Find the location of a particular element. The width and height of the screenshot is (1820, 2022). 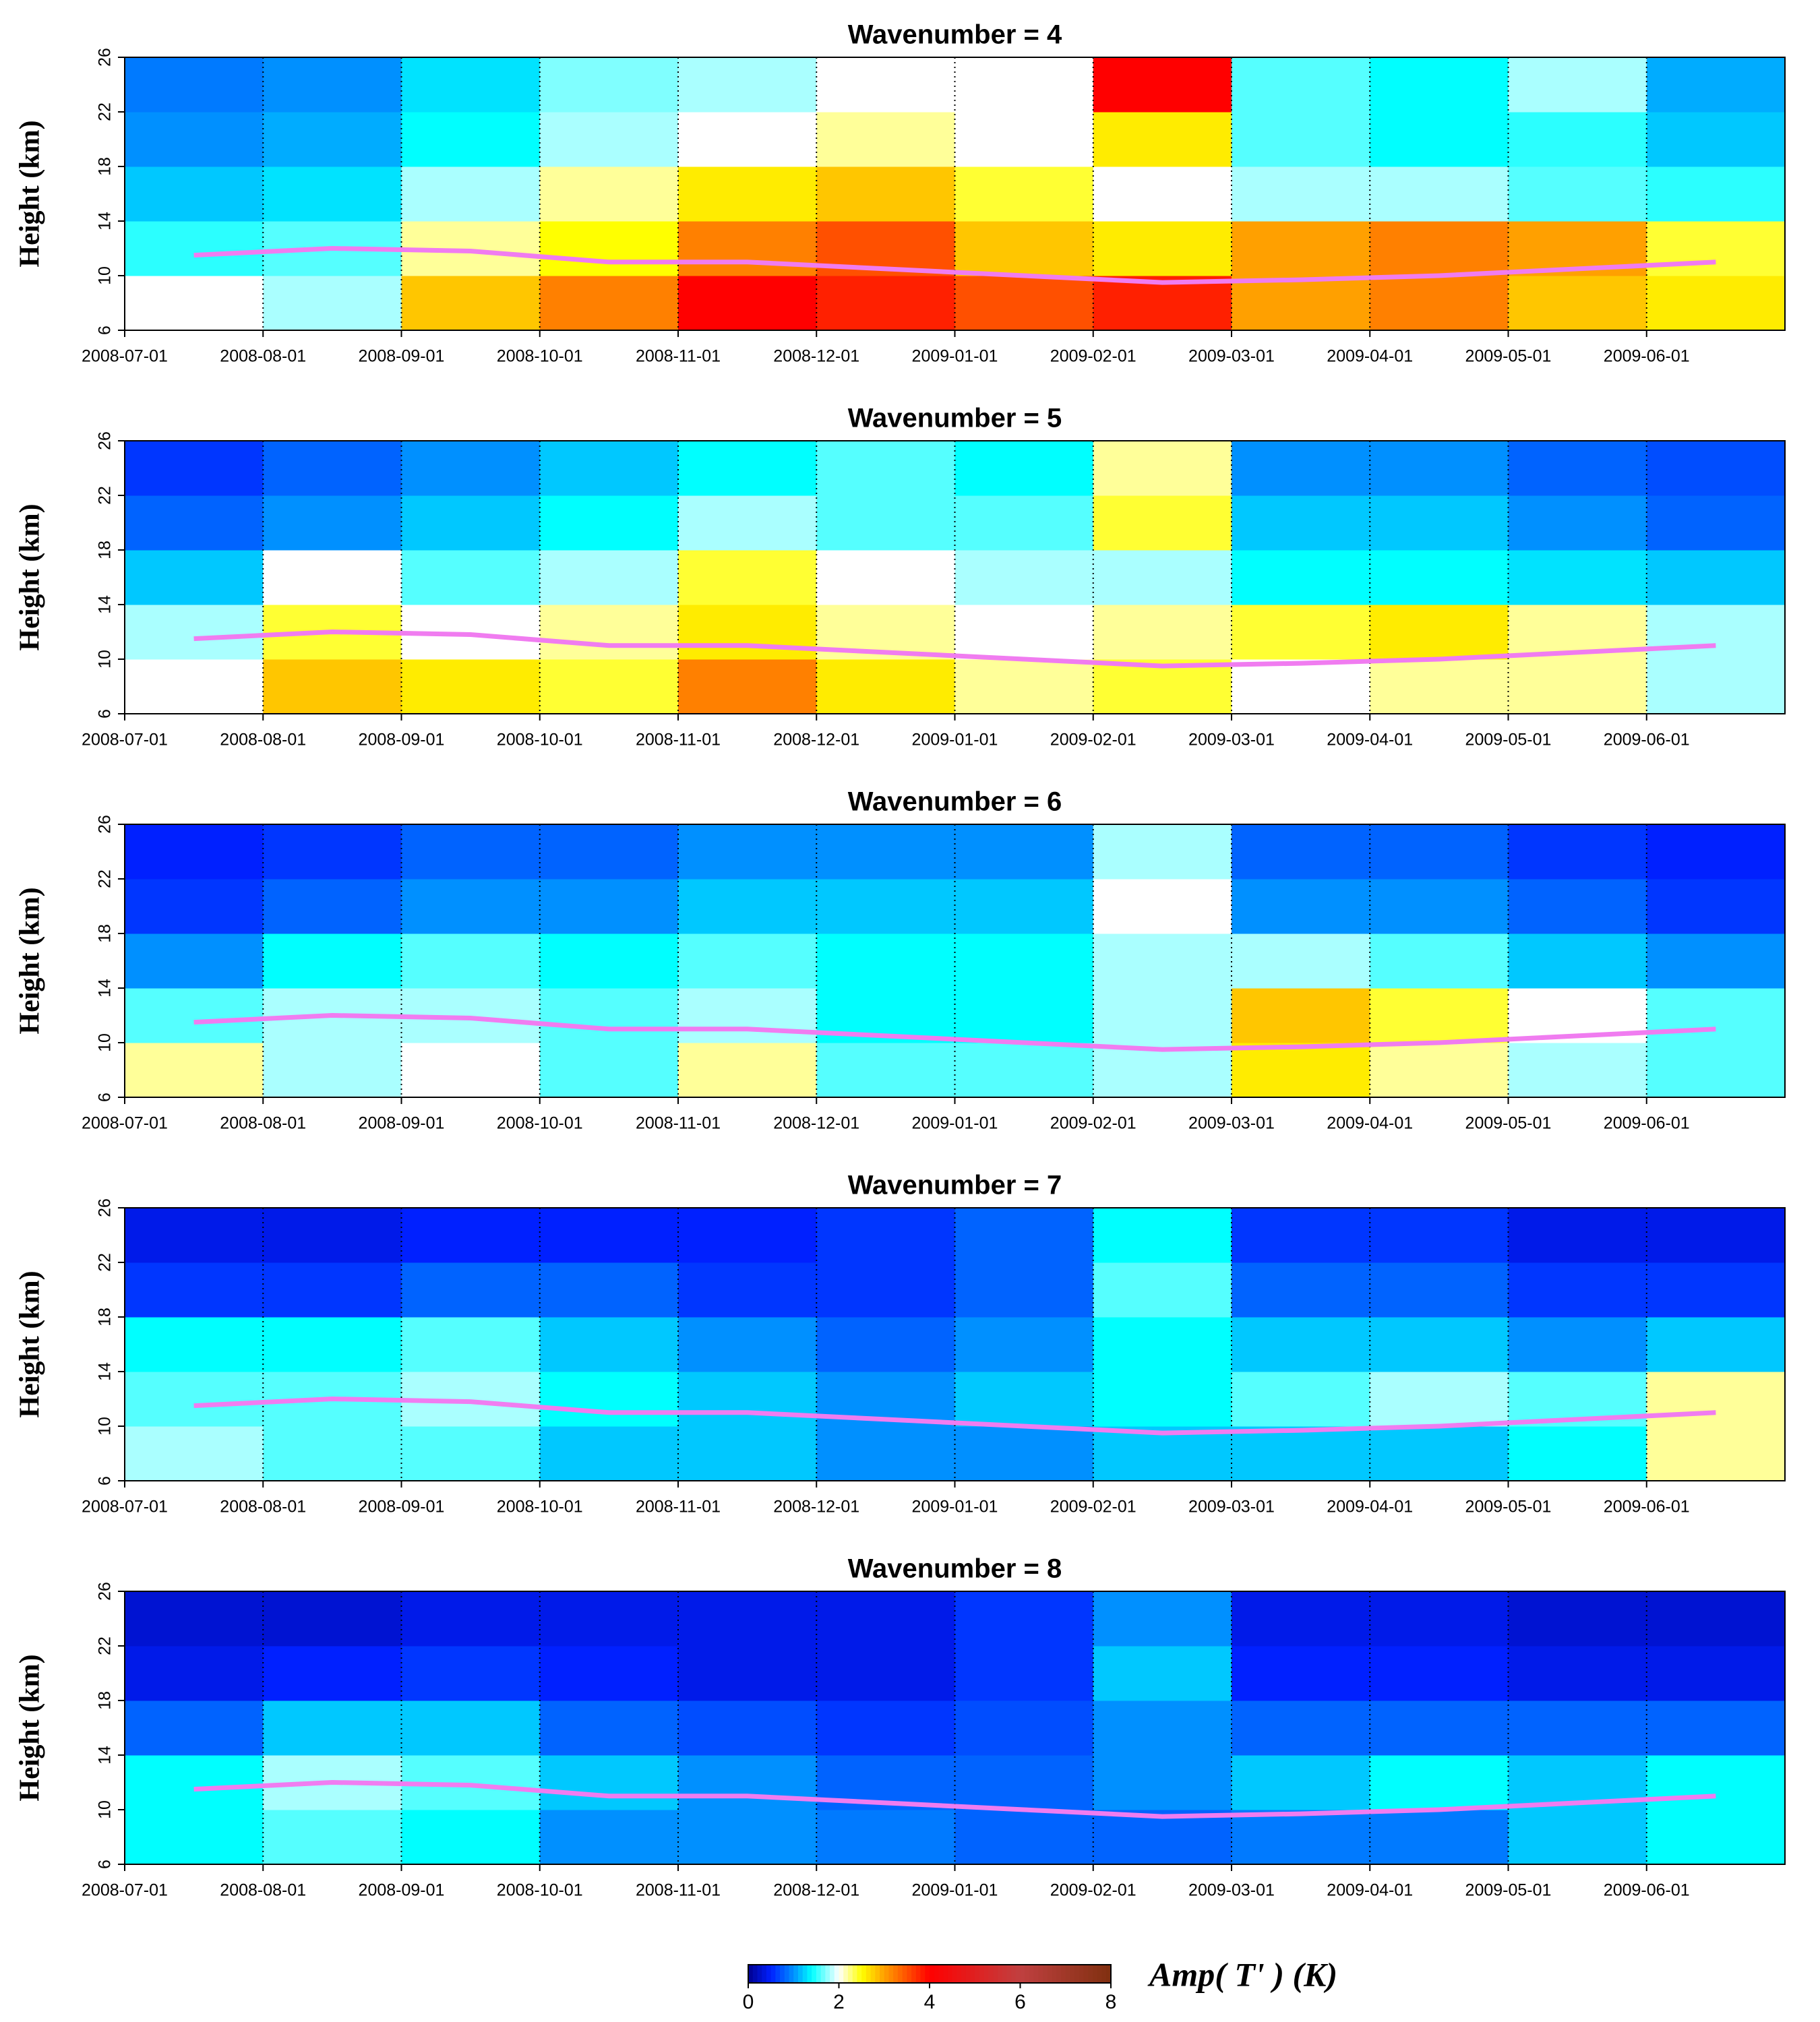

x-tick-label: 2009-03-01 is located at coordinates (1231, 1123).